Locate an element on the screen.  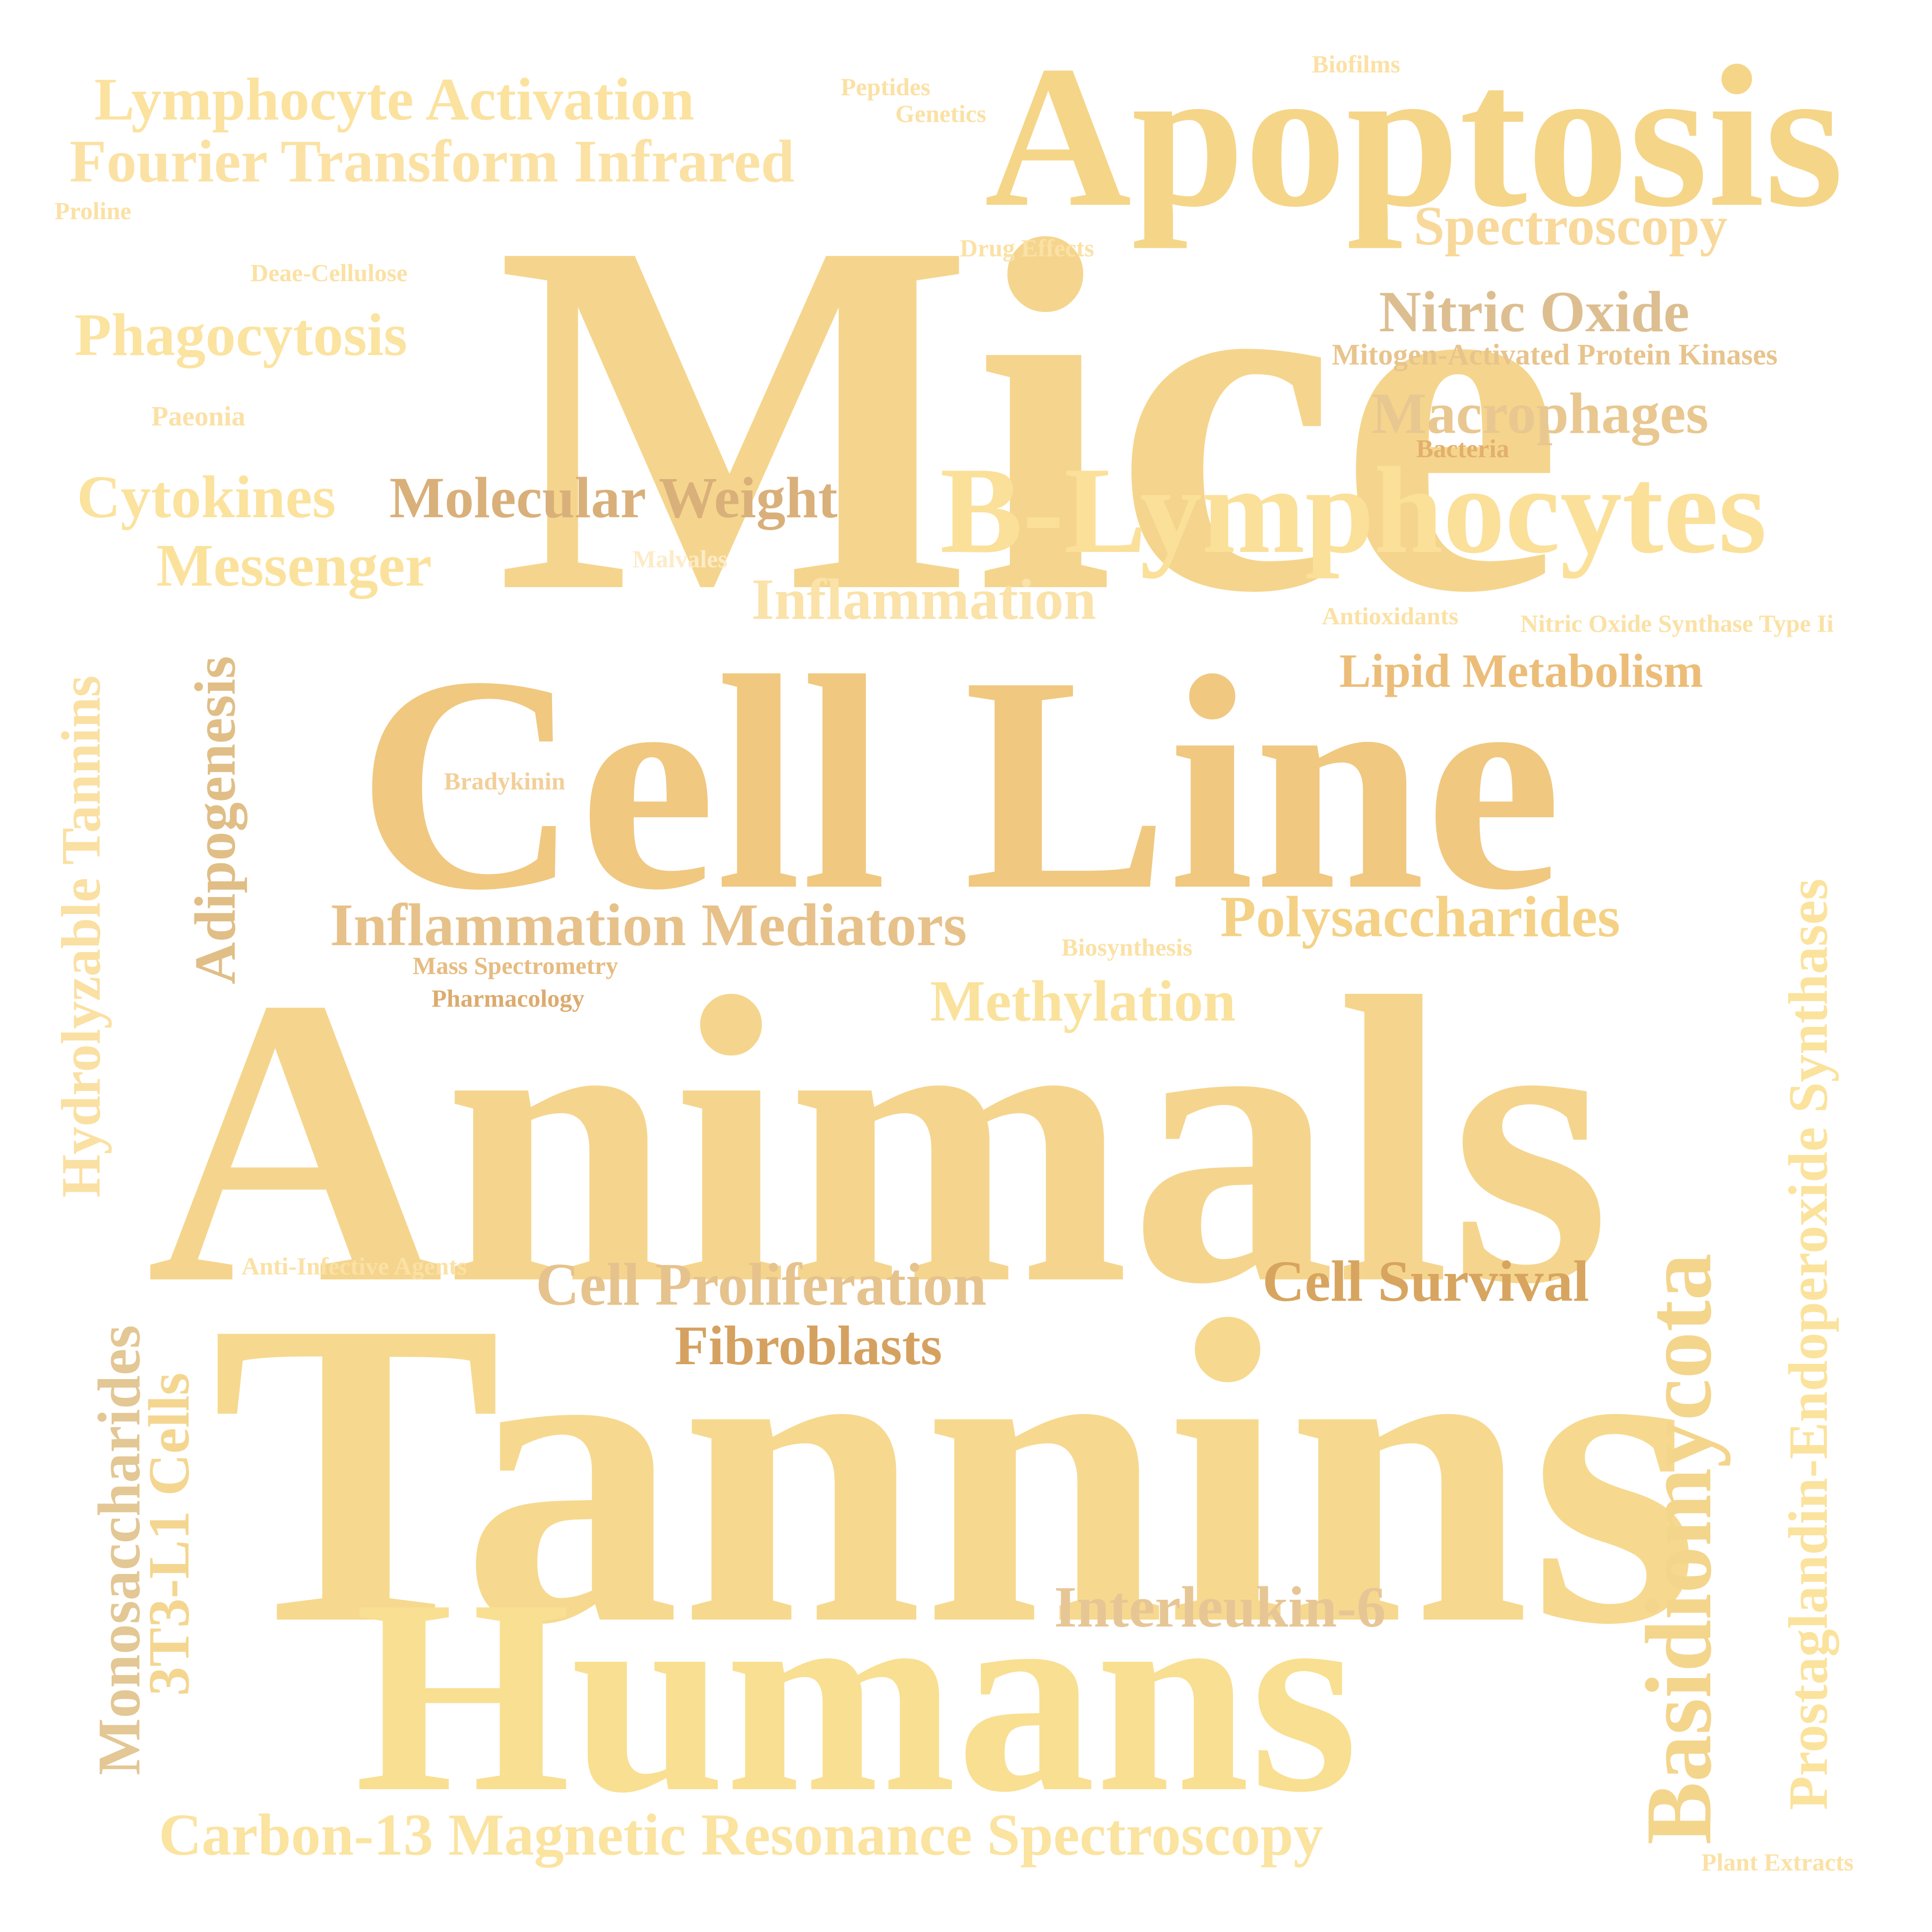
word-phagocytosis: Phagocytosis is located at coordinates (240, 335).